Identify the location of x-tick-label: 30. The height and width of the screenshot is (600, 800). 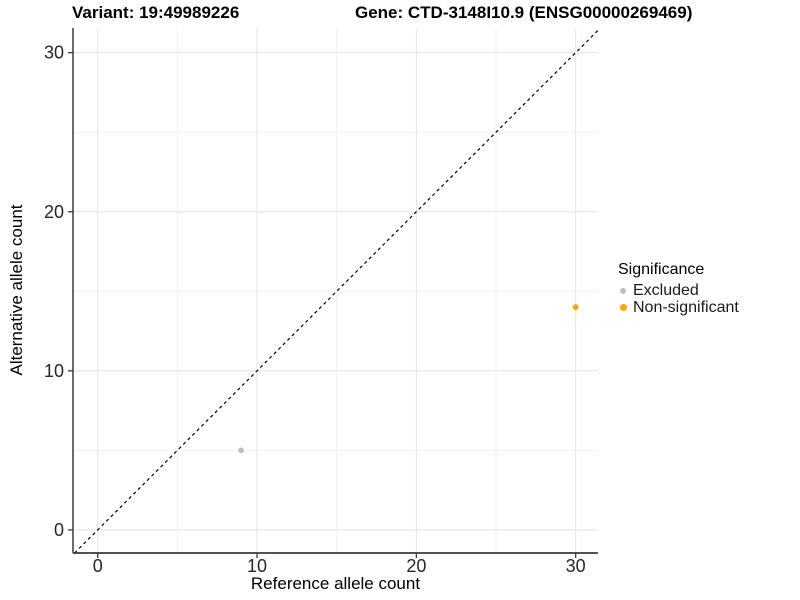
(576, 566).